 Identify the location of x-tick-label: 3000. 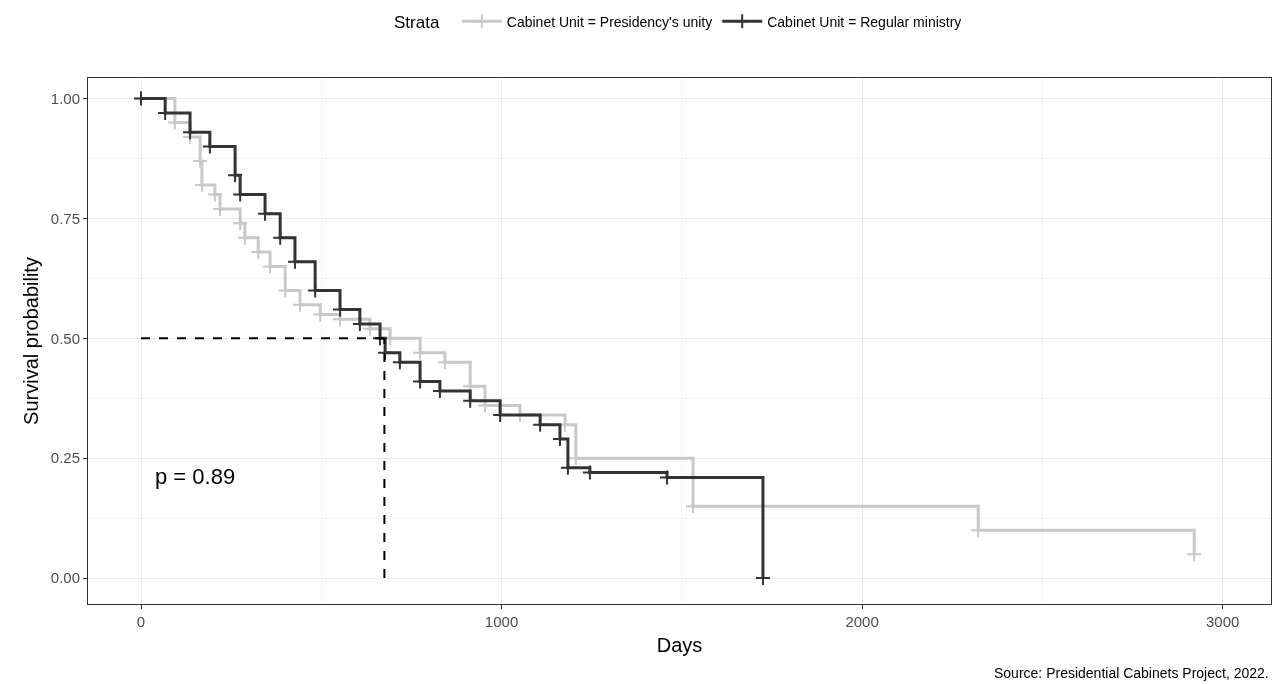
(1222, 621).